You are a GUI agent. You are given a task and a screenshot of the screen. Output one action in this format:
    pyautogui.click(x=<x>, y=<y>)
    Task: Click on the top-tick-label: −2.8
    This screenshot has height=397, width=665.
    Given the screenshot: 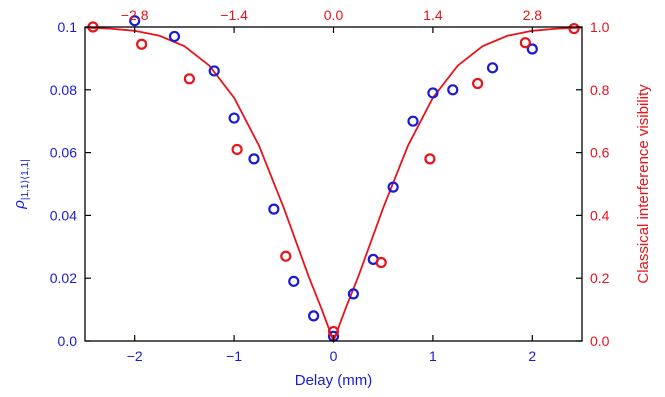 What is the action you would take?
    pyautogui.click(x=135, y=15)
    